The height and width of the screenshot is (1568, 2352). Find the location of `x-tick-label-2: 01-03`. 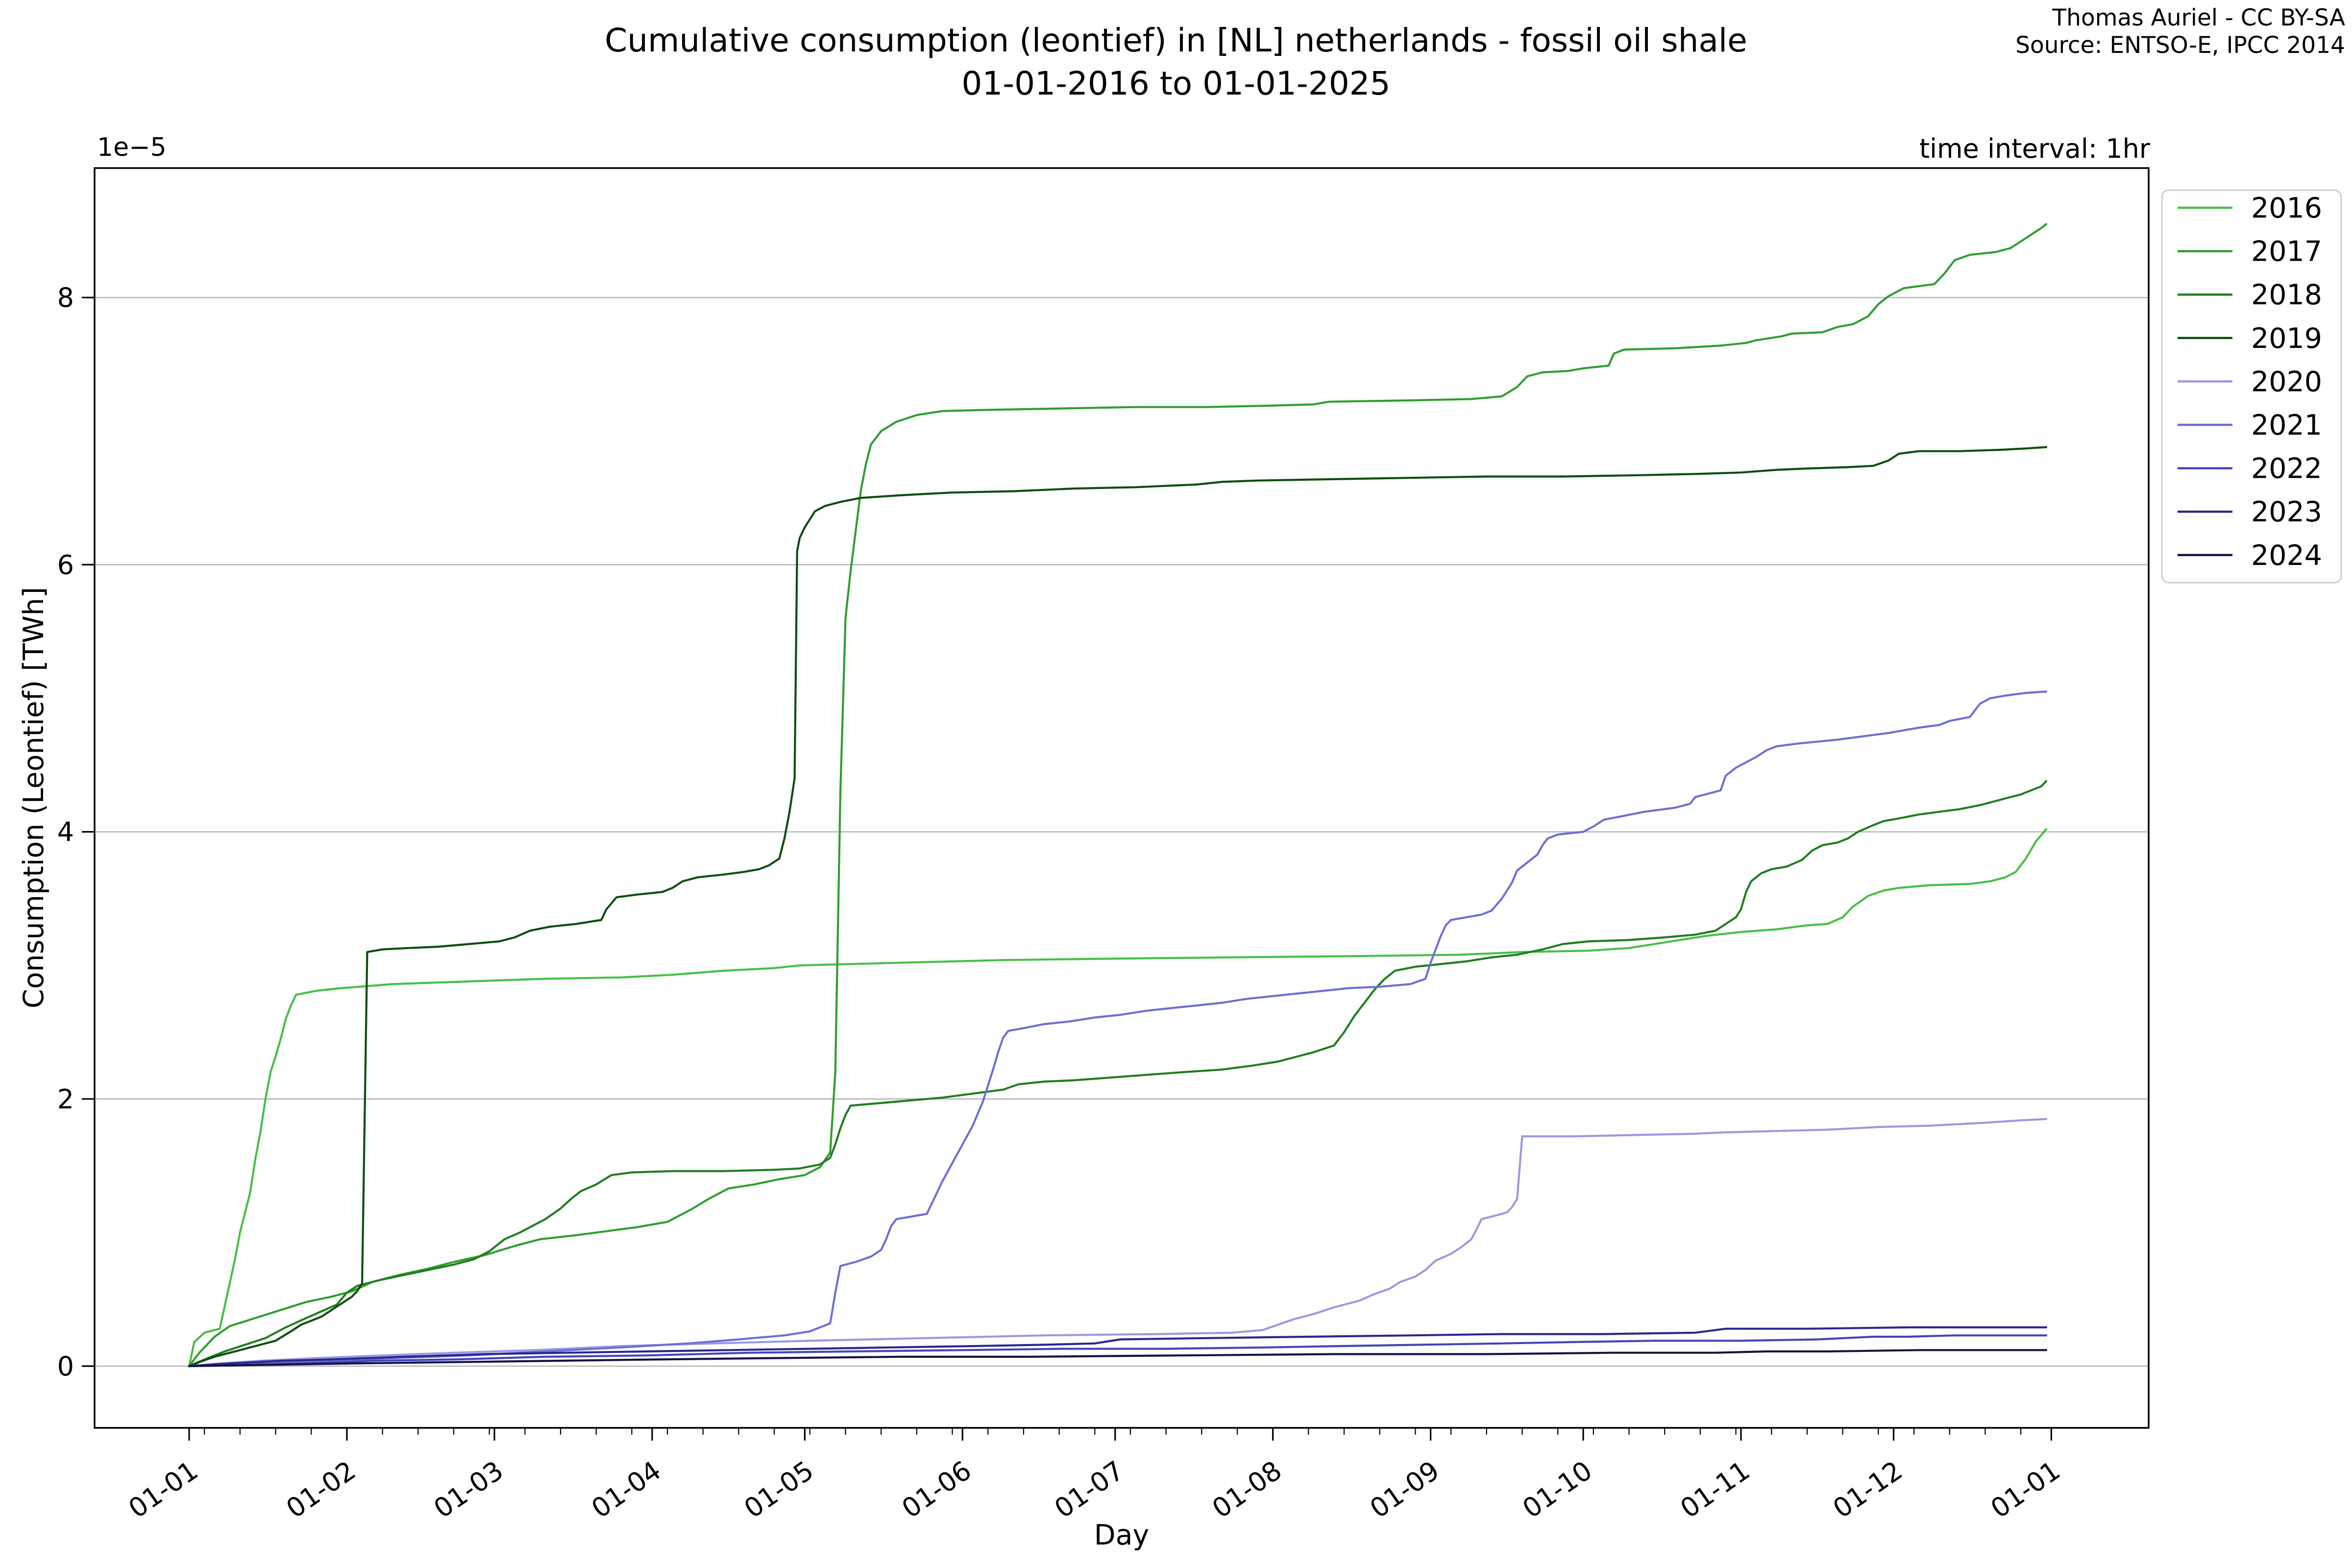

x-tick-label-2: 01-03 is located at coordinates (468, 1489).